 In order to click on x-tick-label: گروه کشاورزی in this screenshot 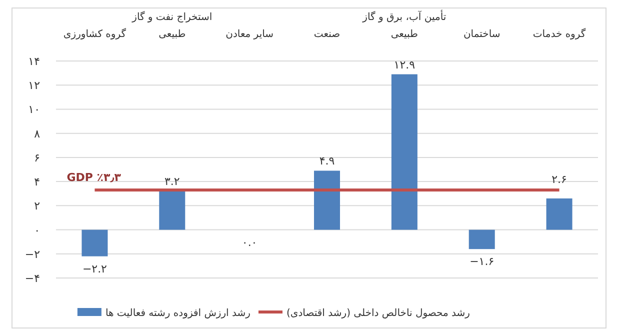, I will do `click(94, 34)`.